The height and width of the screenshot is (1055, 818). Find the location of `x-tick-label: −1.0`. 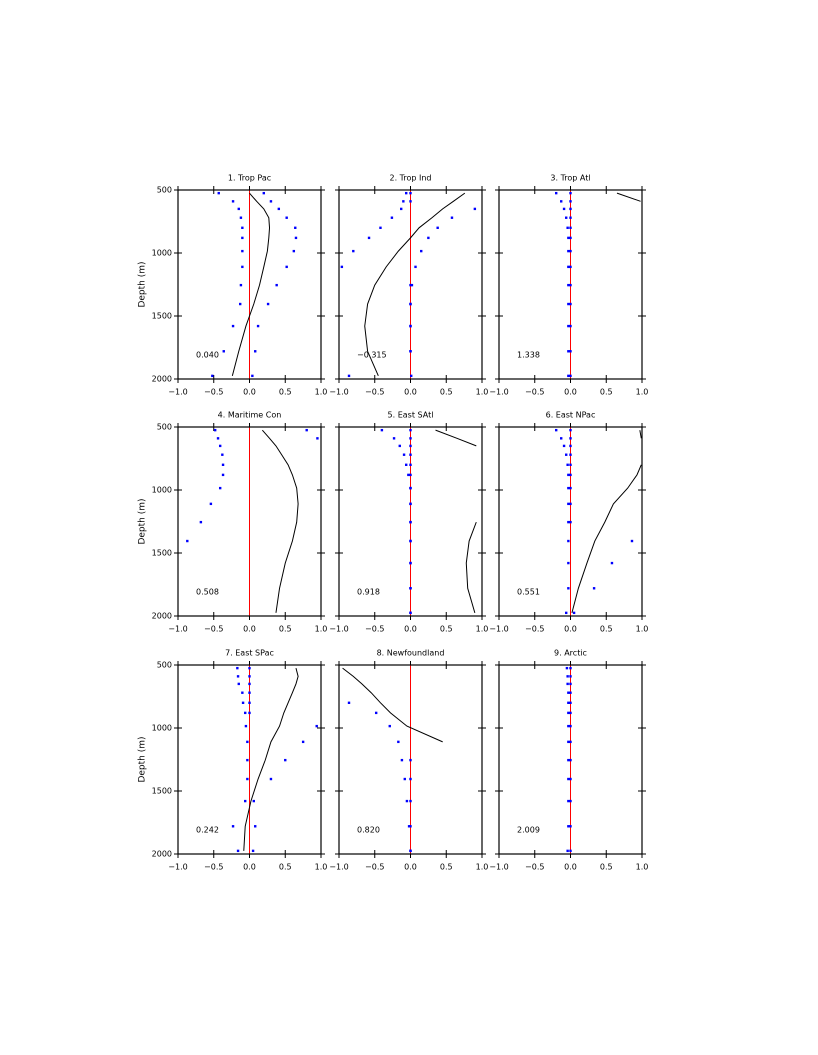

x-tick-label: −1.0 is located at coordinates (498, 867).